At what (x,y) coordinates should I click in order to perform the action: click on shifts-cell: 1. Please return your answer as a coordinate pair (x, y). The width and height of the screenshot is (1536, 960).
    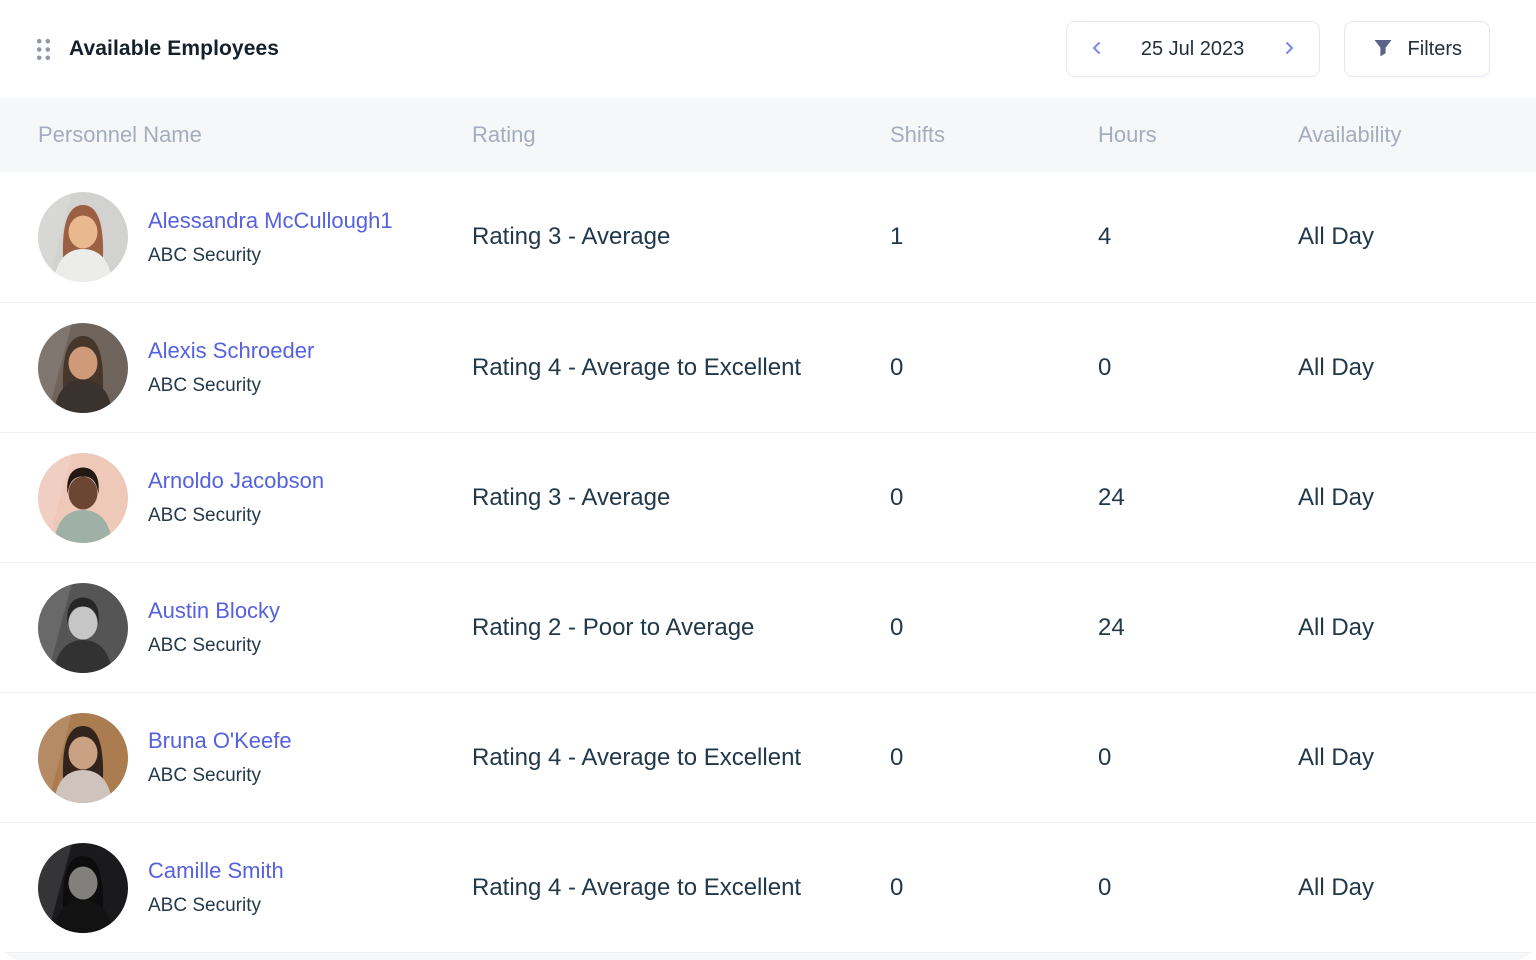
    Looking at the image, I should click on (897, 236).